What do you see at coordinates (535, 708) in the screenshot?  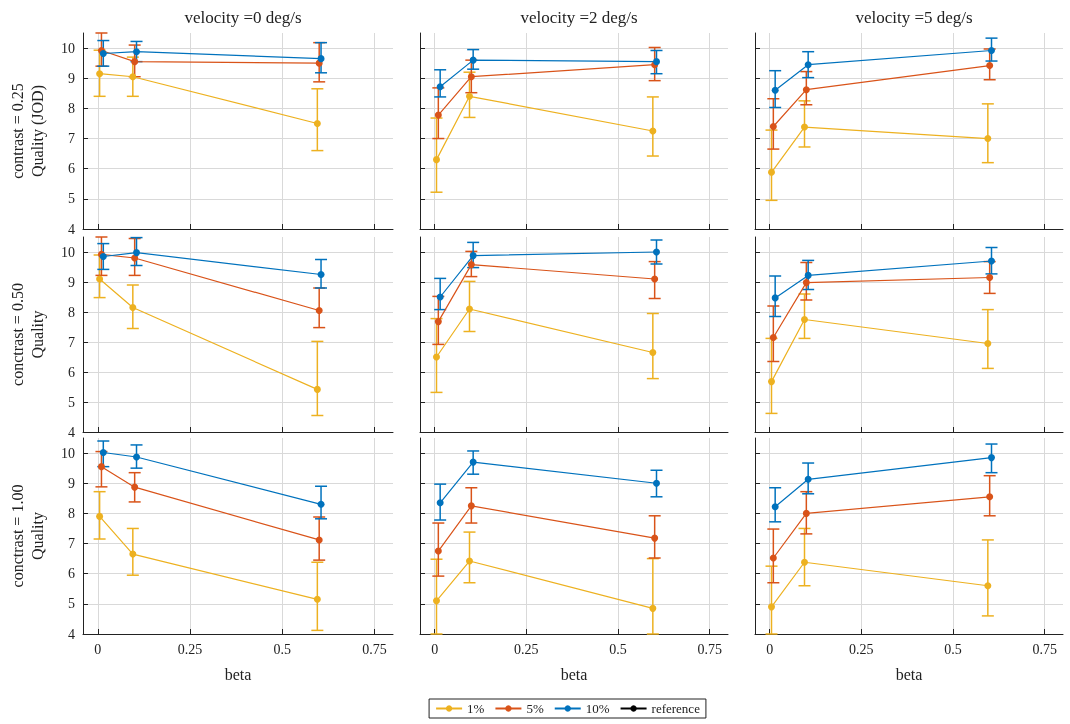 I see `legend-label: 5%` at bounding box center [535, 708].